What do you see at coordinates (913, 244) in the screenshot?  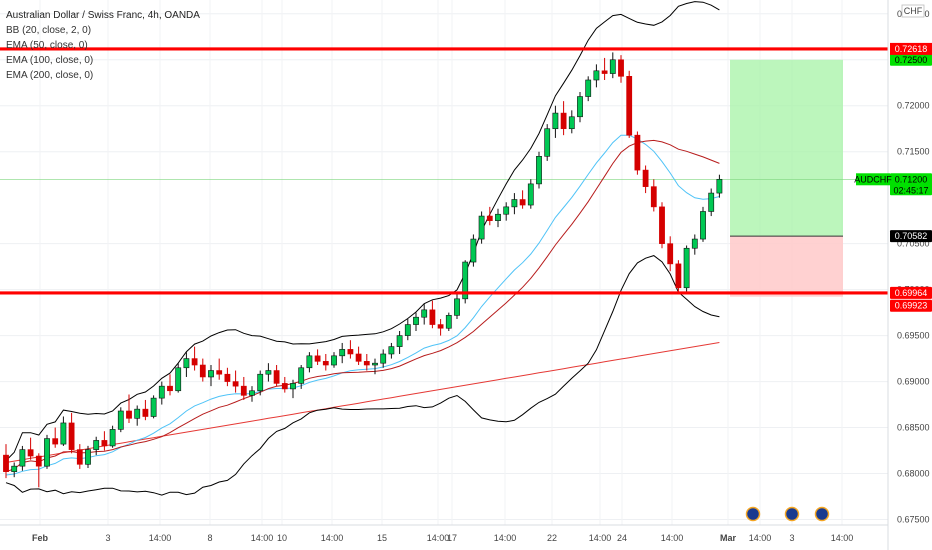 I see `y-tick-label: 0.70500` at bounding box center [913, 244].